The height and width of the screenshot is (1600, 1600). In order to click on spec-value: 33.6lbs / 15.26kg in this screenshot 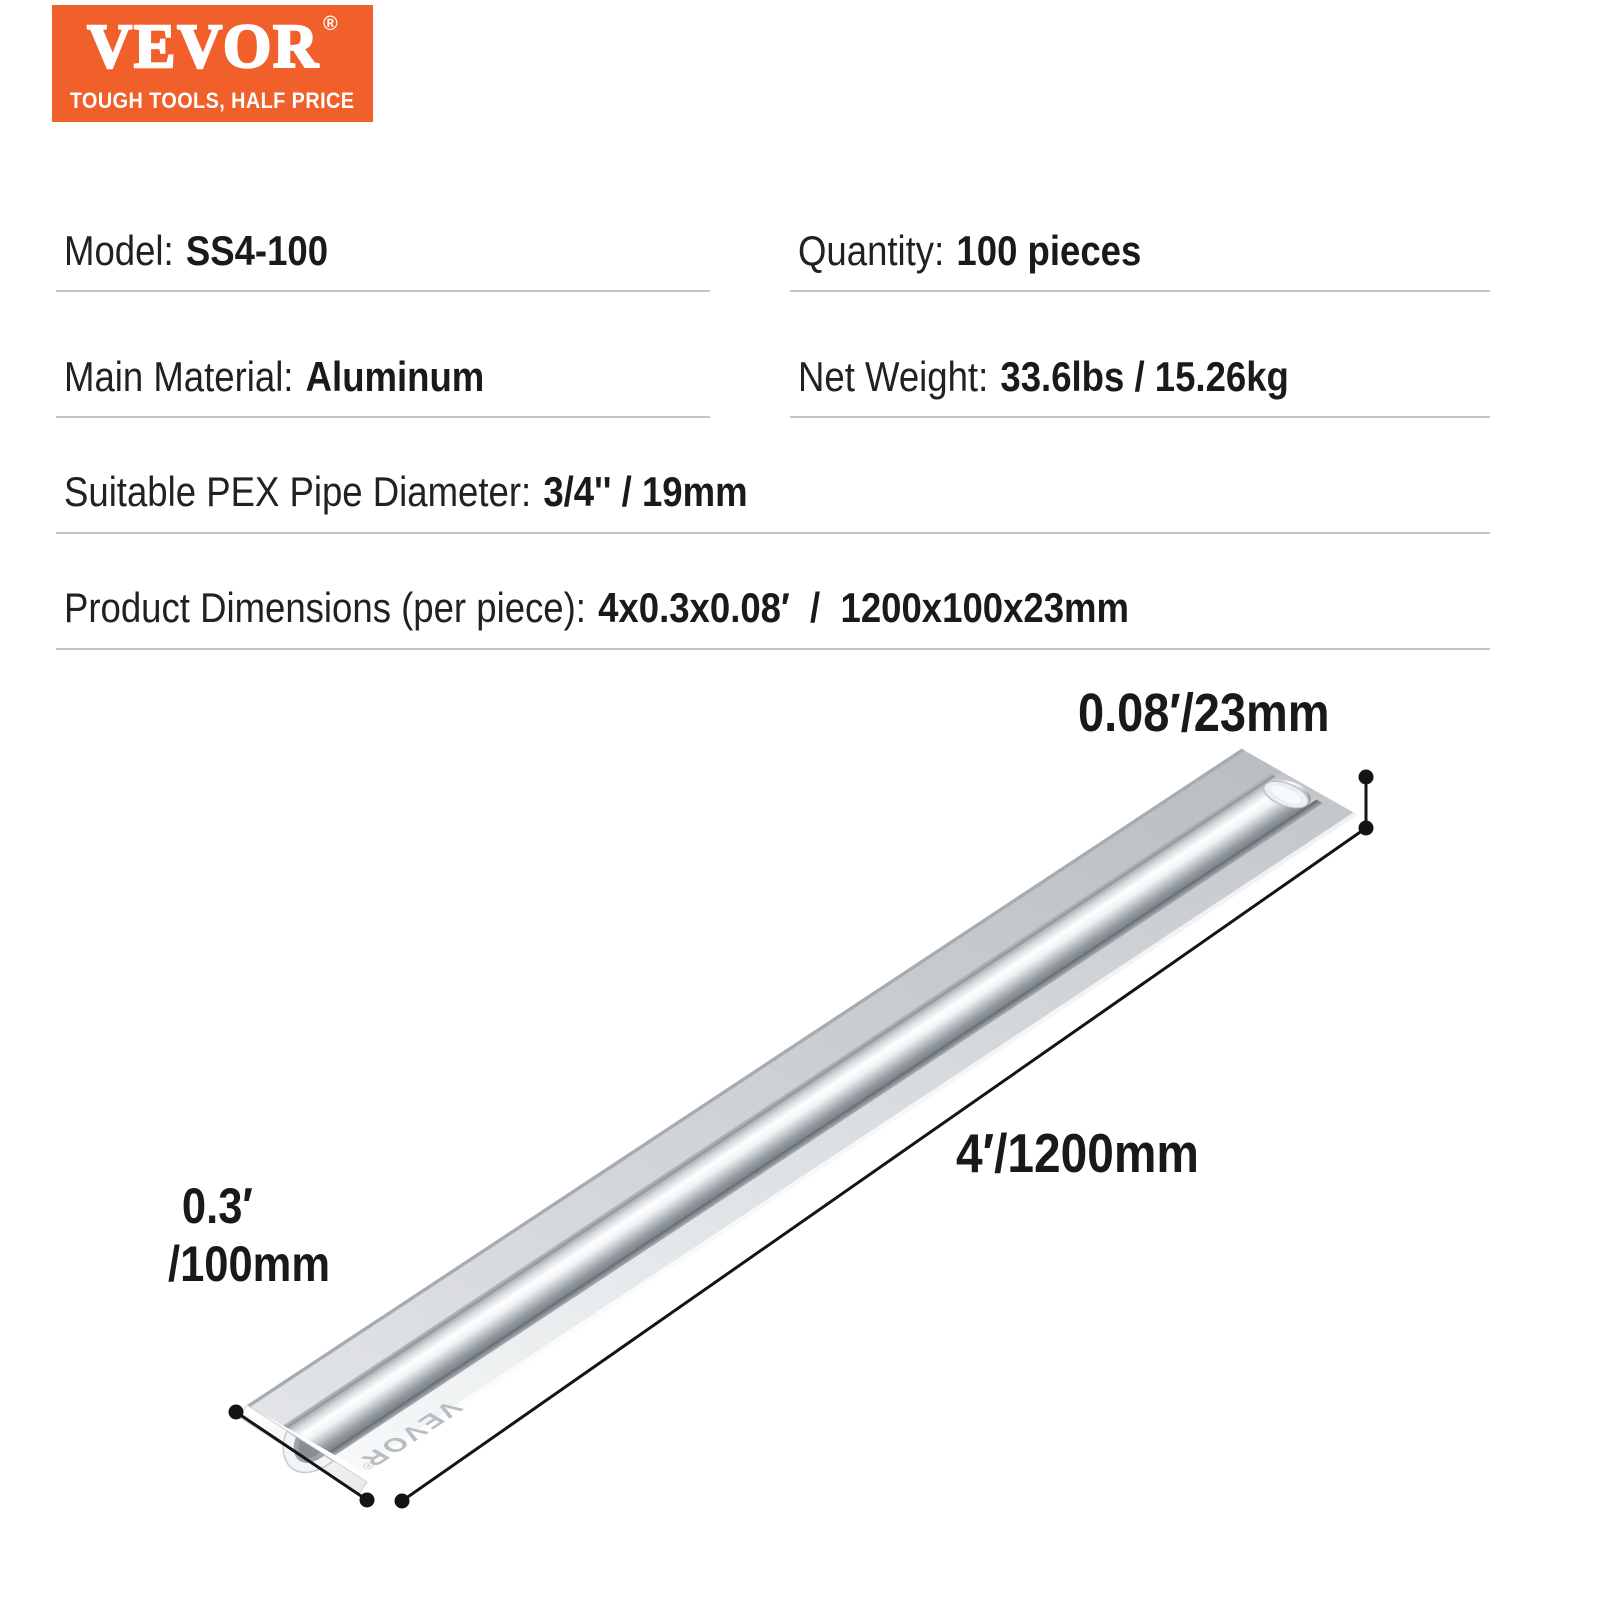, I will do `click(1144, 376)`.